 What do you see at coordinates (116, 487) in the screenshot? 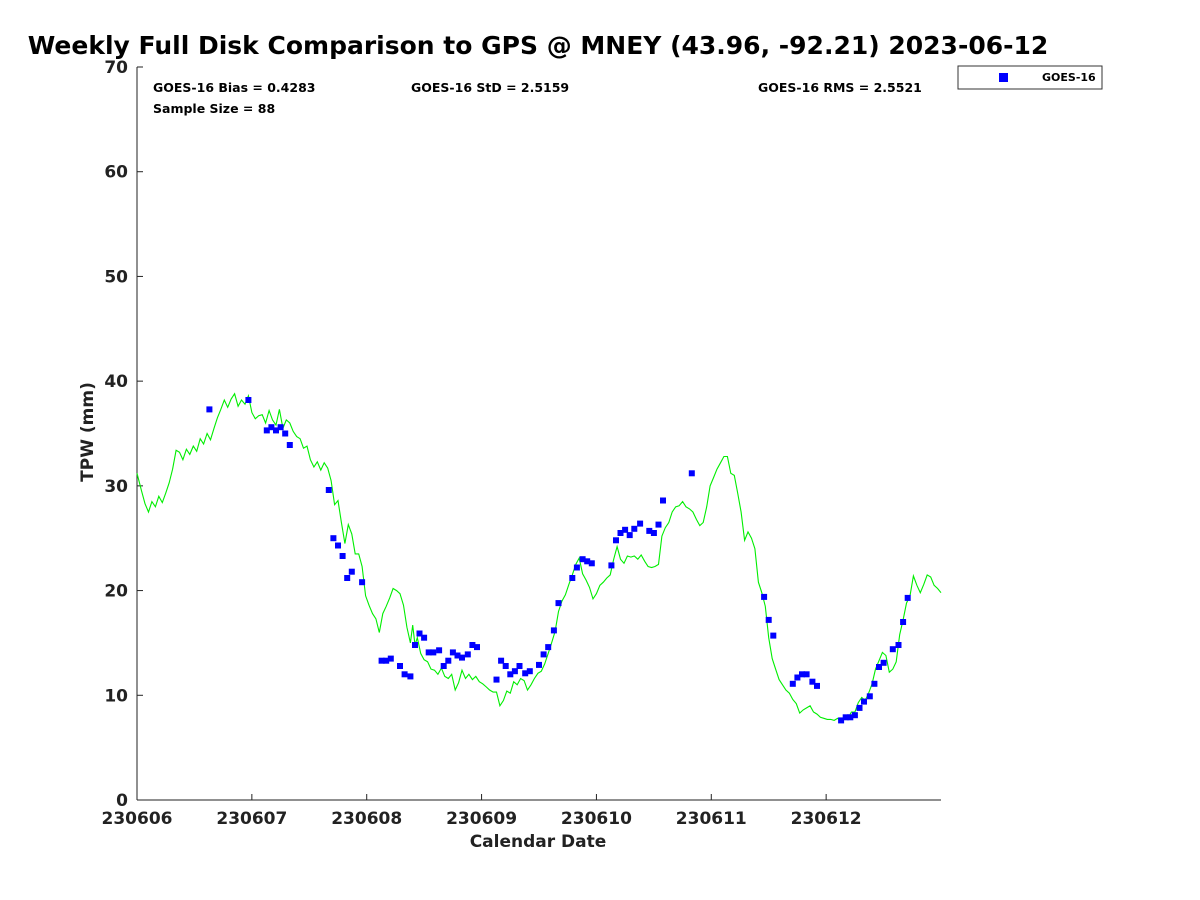
I see `y-tick-label: 30` at bounding box center [116, 487].